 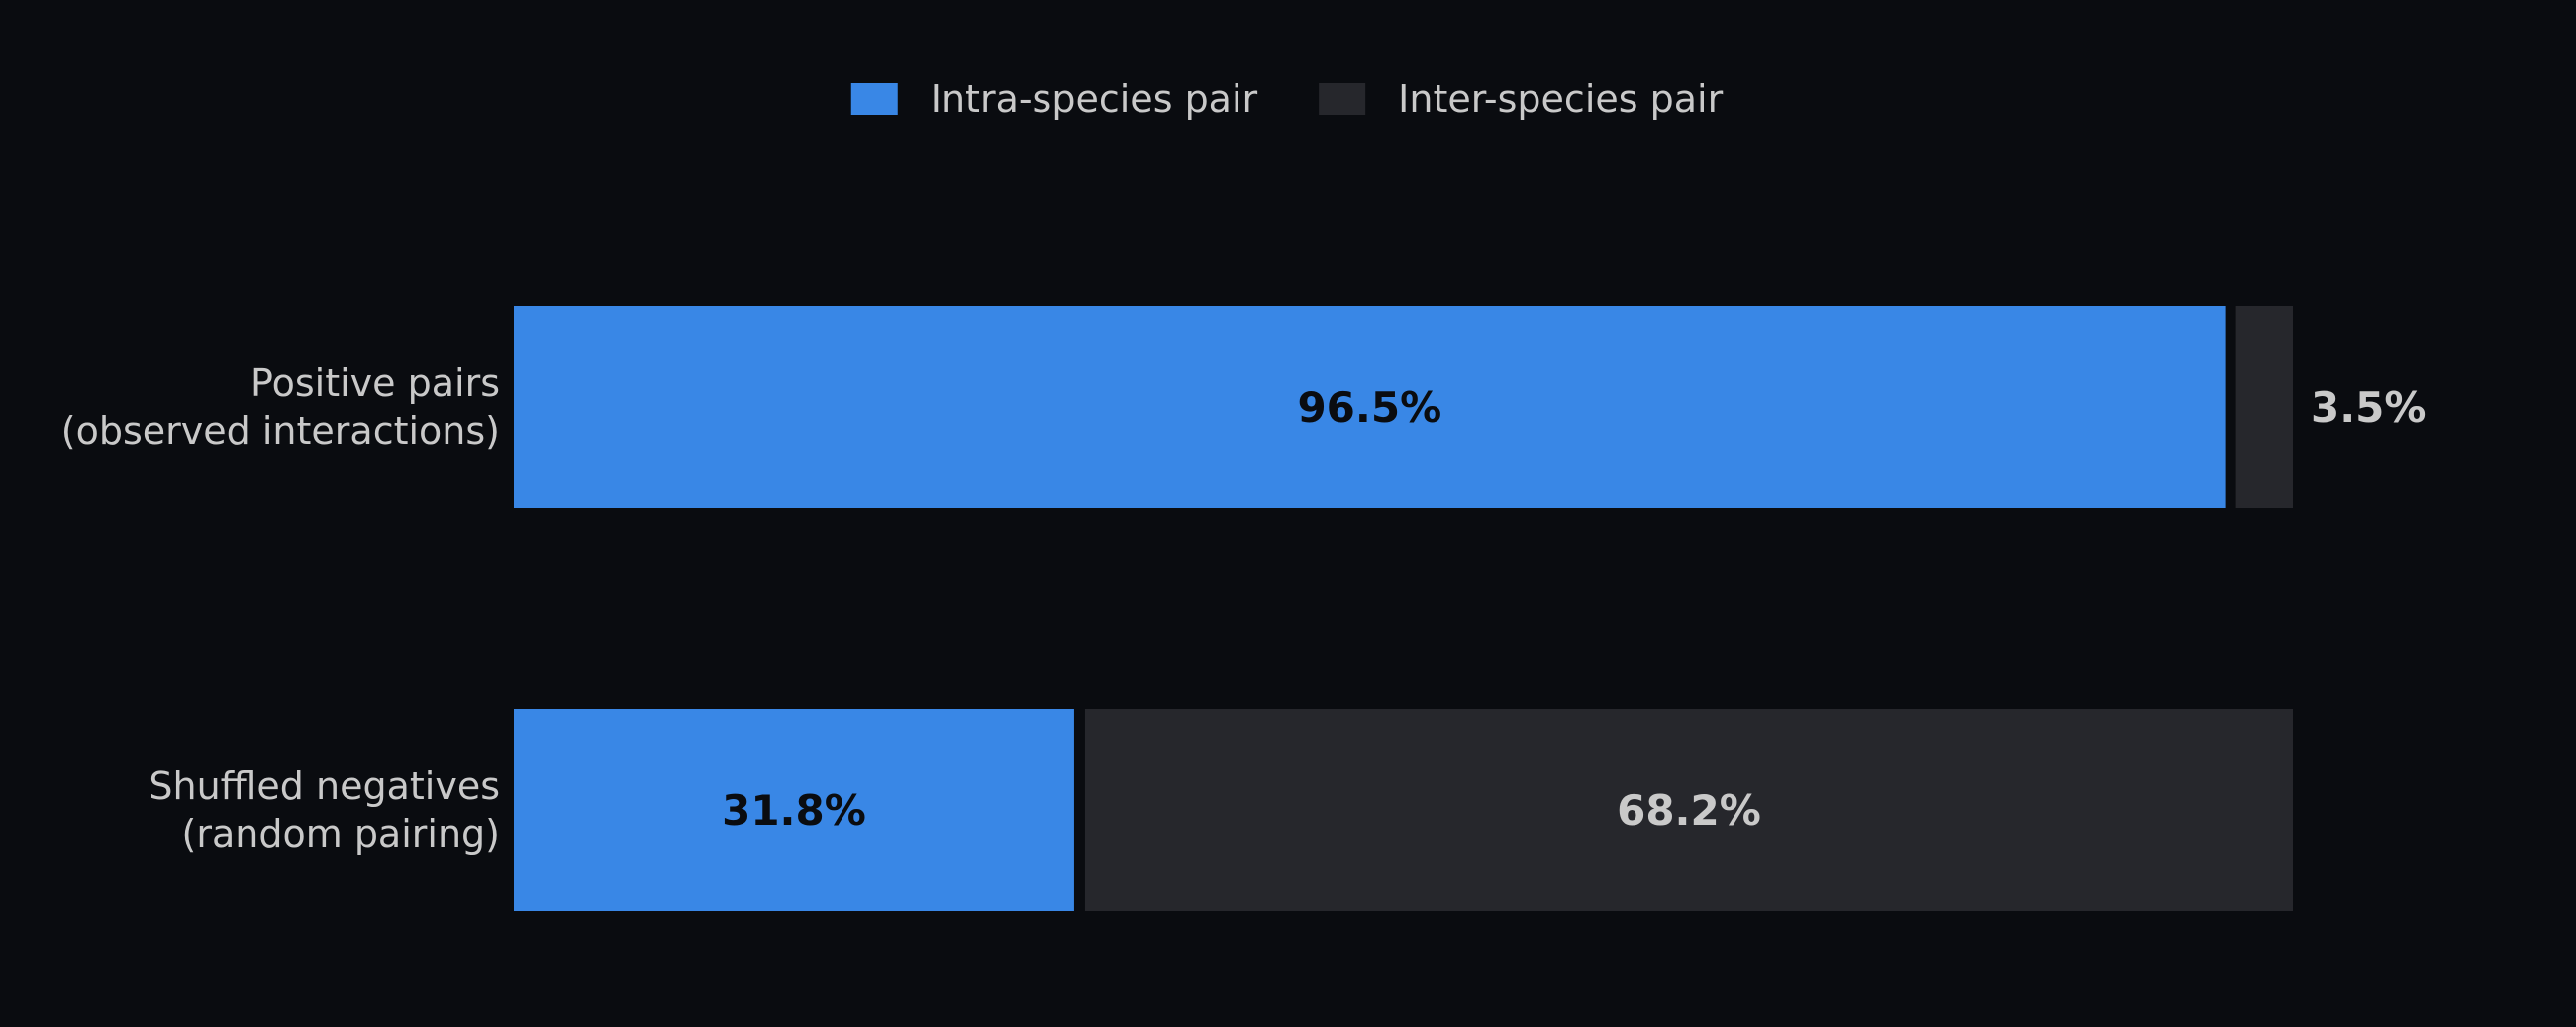 What do you see at coordinates (375, 383) in the screenshot?
I see `category-label: Positive pairs` at bounding box center [375, 383].